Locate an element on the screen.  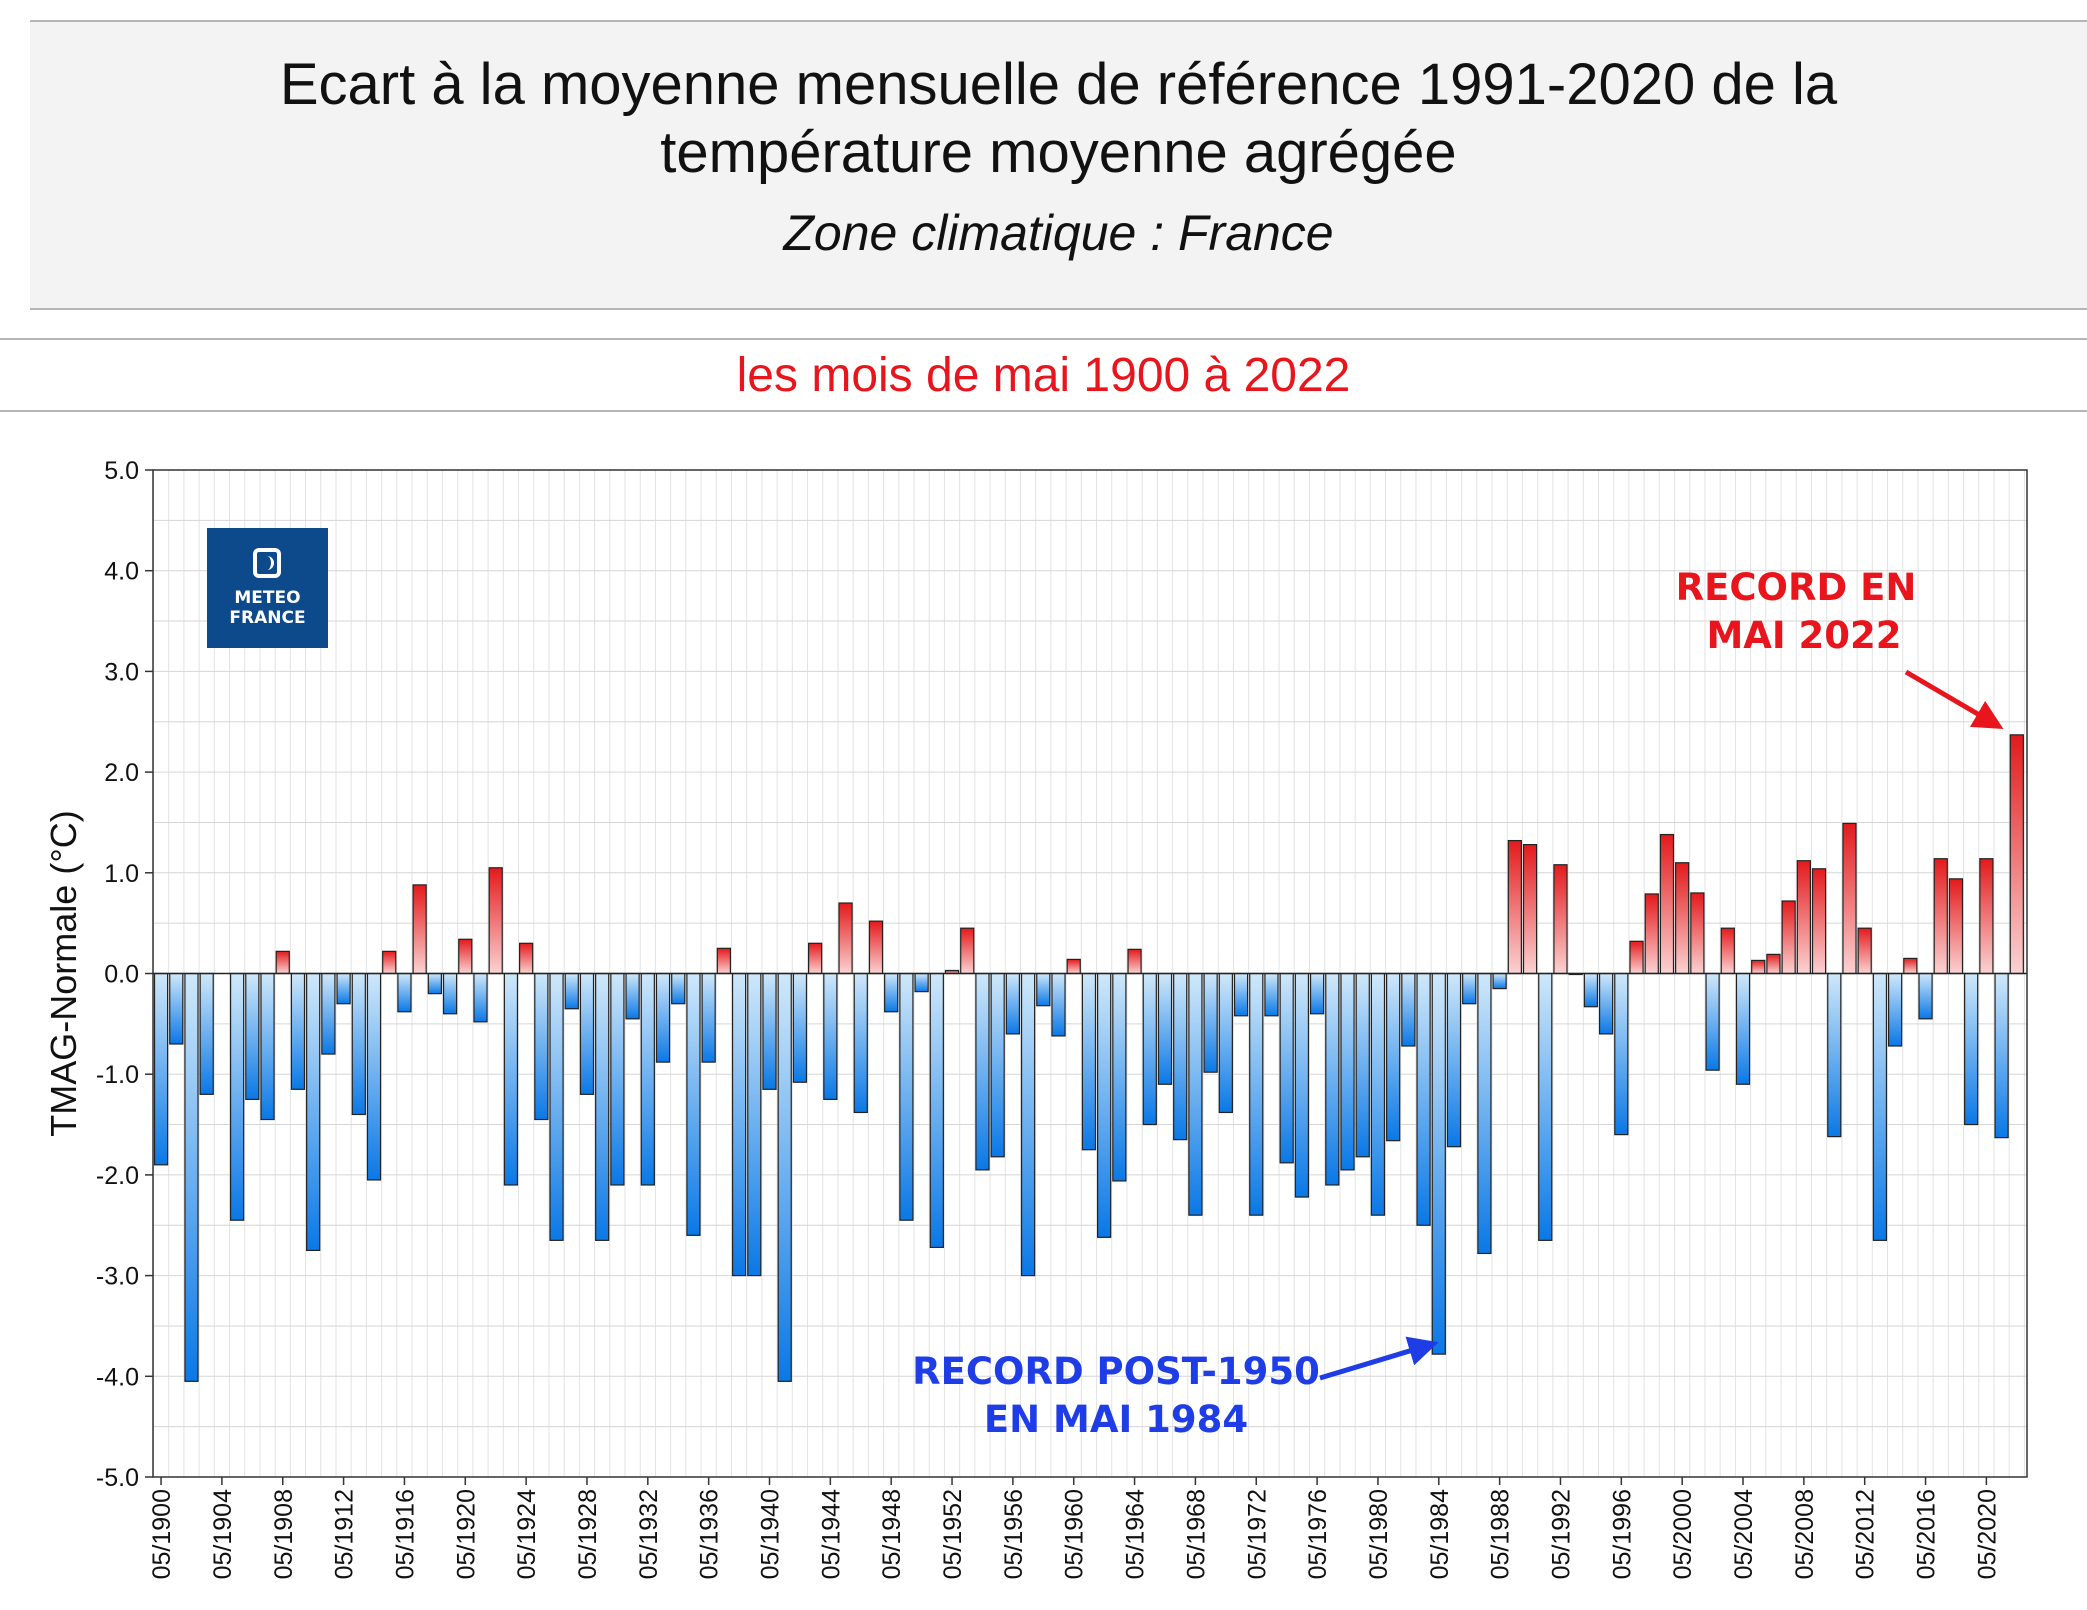
subtitle-panel: les mois de mai 1900 à 2022 is located at coordinates (1043, 375).